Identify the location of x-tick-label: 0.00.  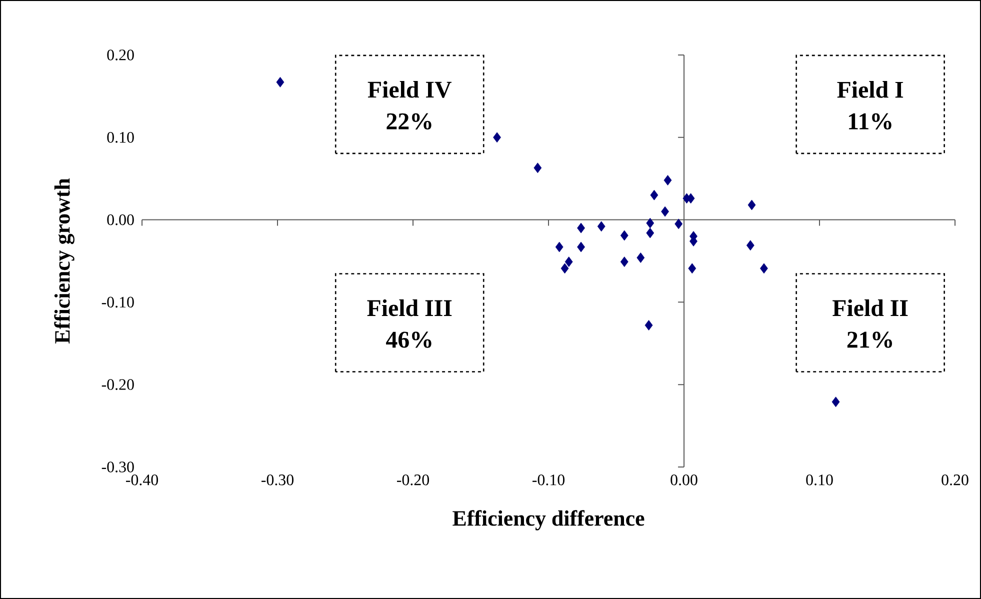
(684, 480).